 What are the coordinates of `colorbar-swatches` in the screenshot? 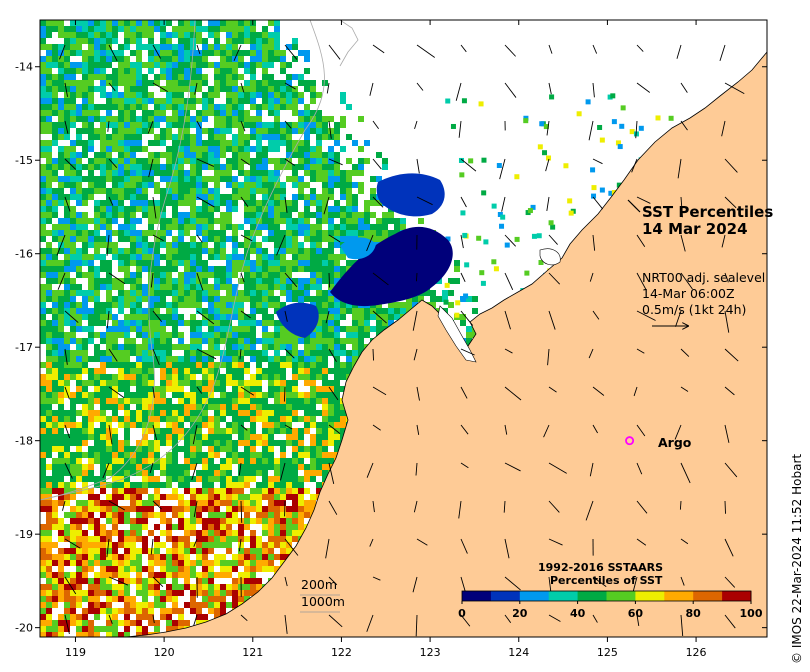 It's located at (606, 596).